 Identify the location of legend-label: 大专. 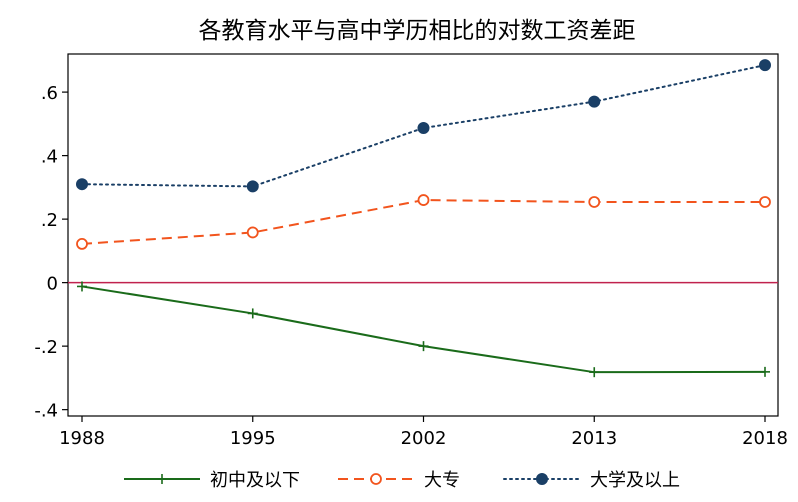
(442, 480).